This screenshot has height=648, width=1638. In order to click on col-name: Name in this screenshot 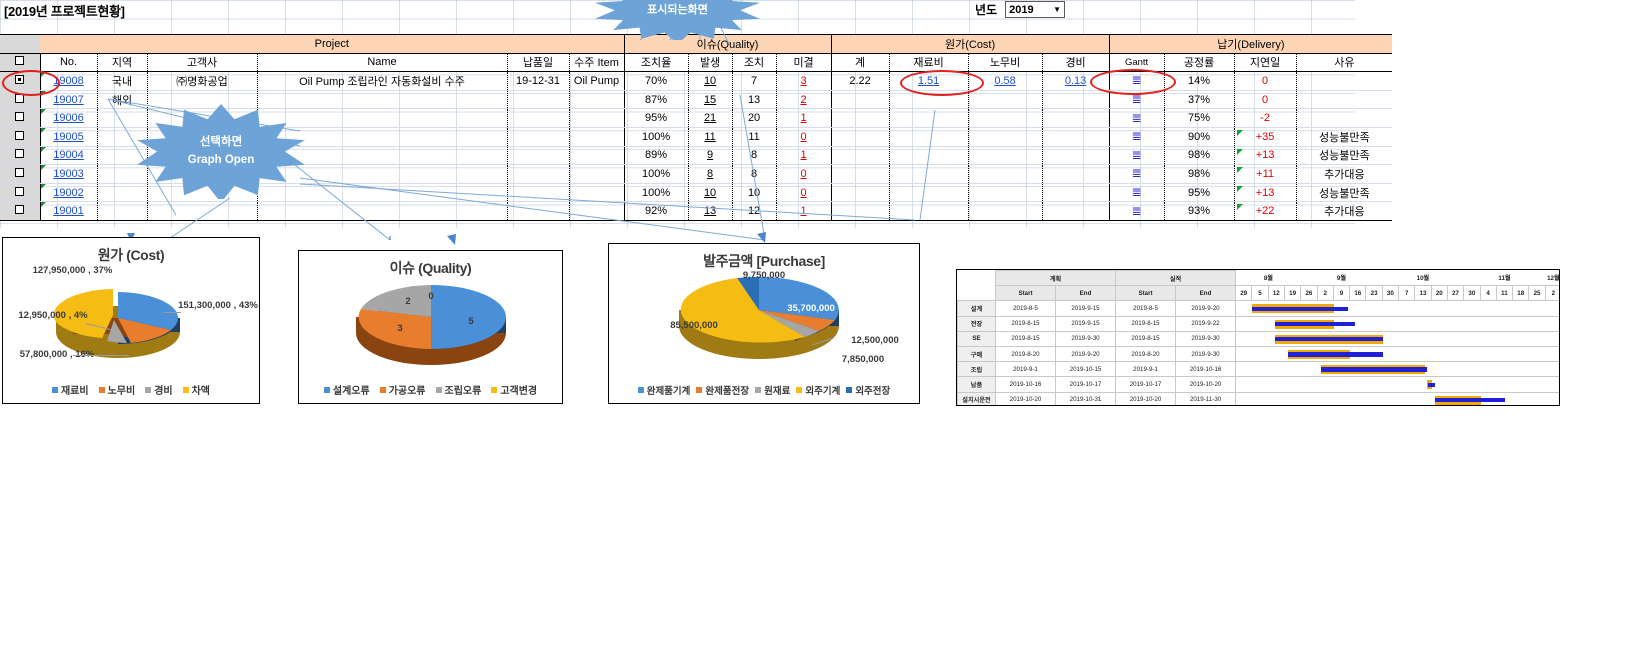, I will do `click(381, 63)`.